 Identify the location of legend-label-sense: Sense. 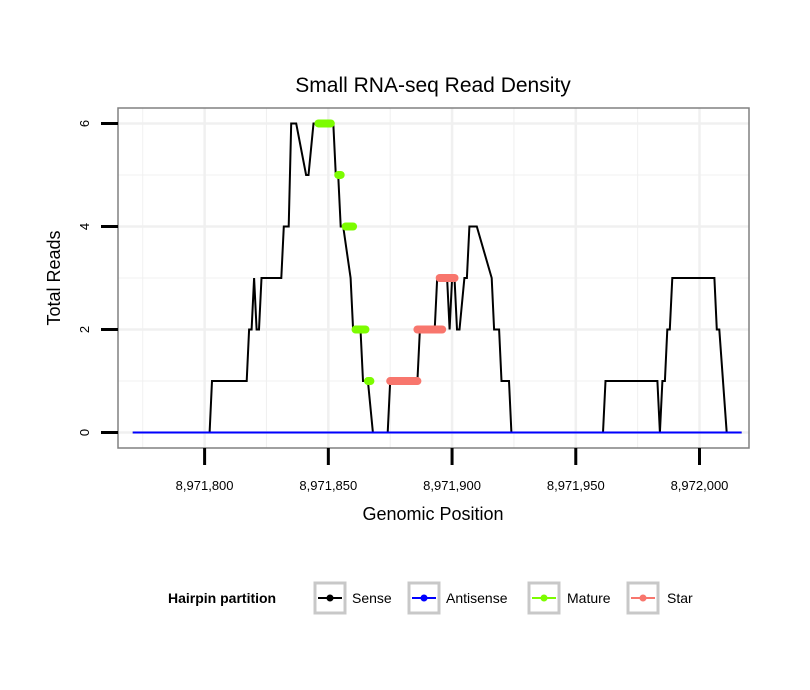
(372, 598).